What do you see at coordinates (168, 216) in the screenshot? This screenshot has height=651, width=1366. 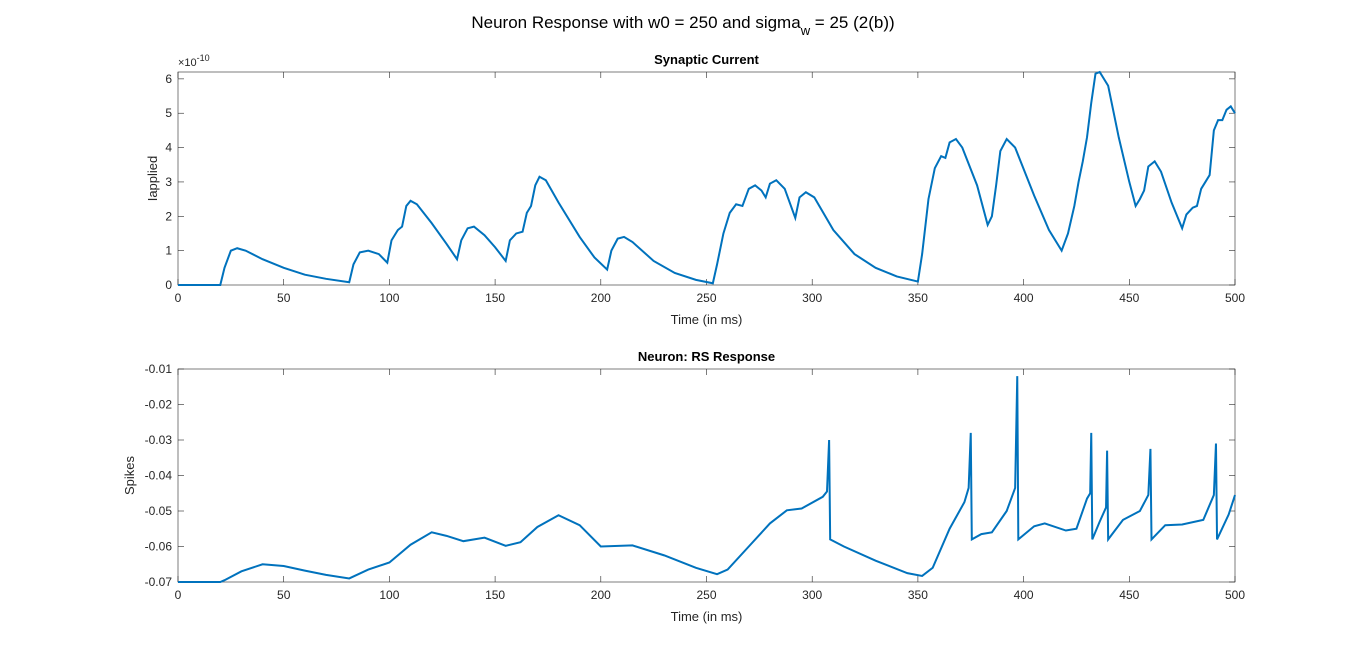 I see `y-tick-label: 2` at bounding box center [168, 216].